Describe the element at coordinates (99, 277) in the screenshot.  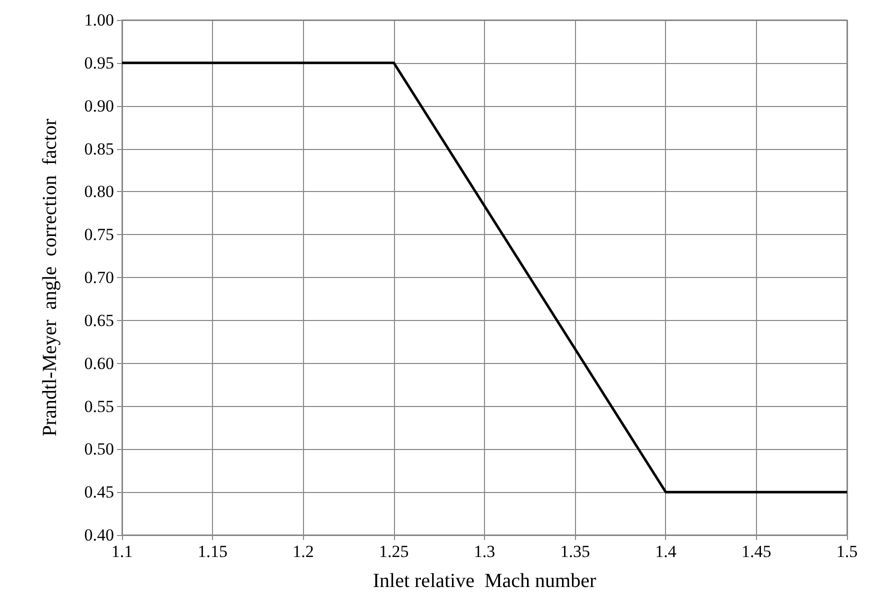
I see `y-tick-label: 0.70` at that location.